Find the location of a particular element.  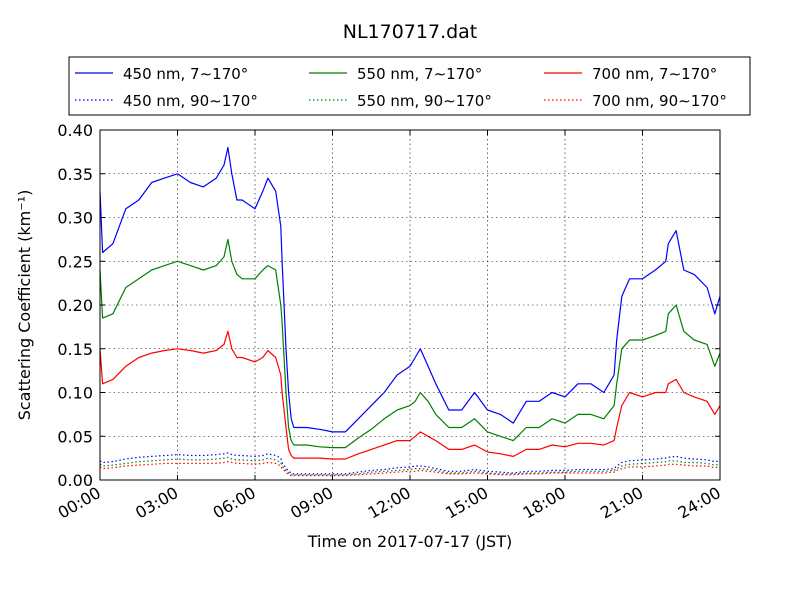

legend-label-2: 550 nm, 7∼170° is located at coordinates (419, 74).